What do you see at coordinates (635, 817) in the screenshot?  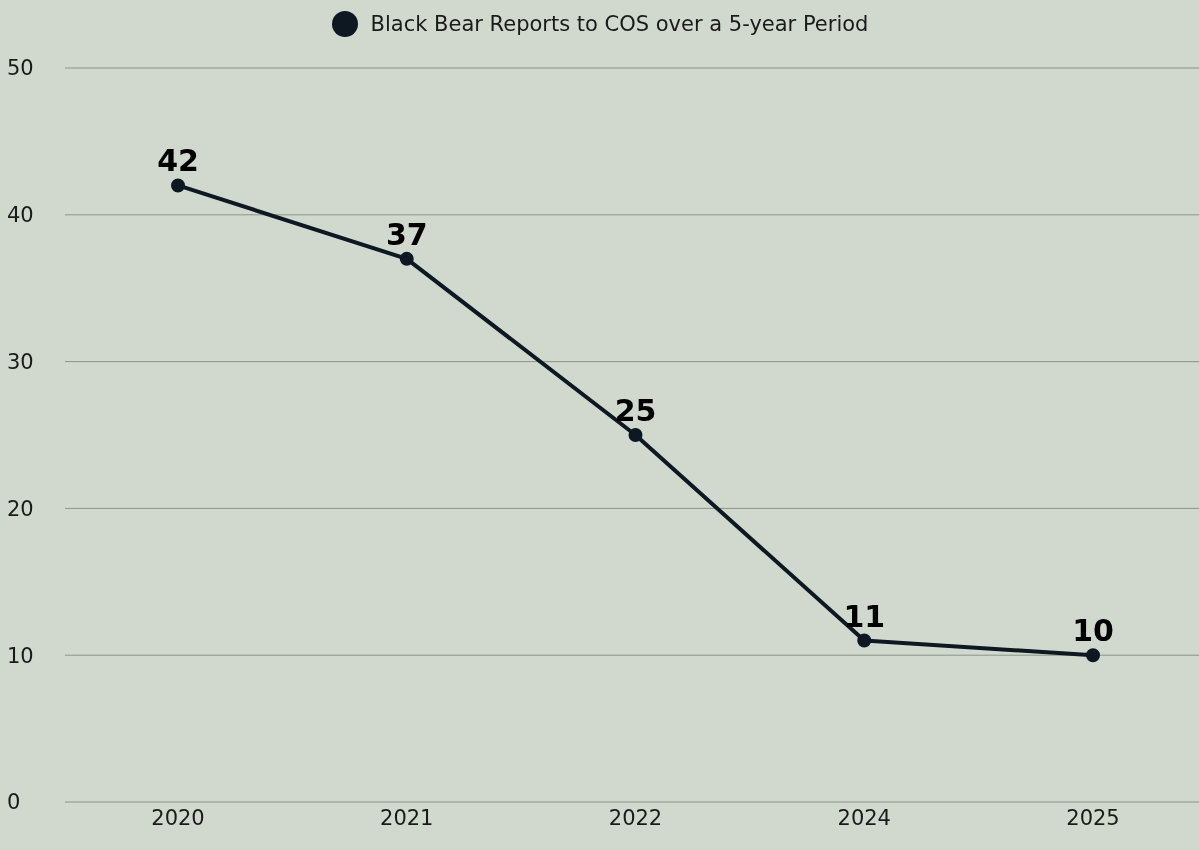 I see `x-tick-label: 2022` at bounding box center [635, 817].